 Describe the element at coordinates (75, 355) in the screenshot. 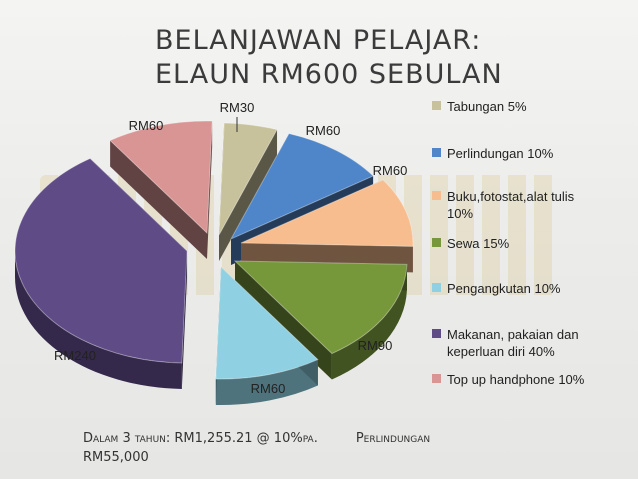

I see `slice-value-label: RM240` at that location.